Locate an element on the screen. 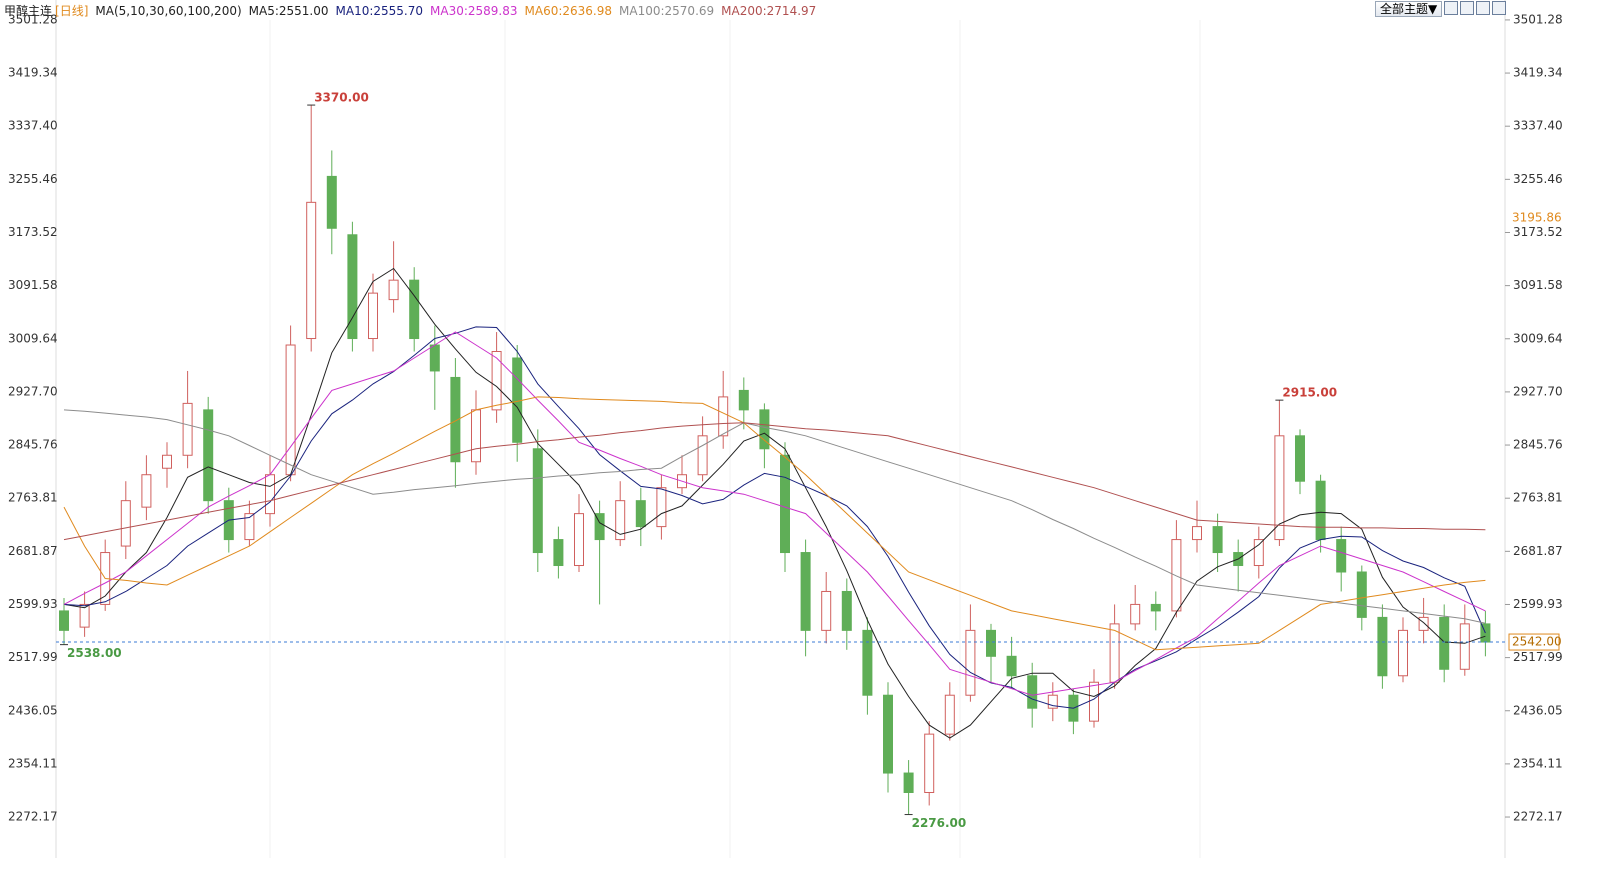 The width and height of the screenshot is (1623, 888). legend-entry: MA60:2636.98 is located at coordinates (568, 11).